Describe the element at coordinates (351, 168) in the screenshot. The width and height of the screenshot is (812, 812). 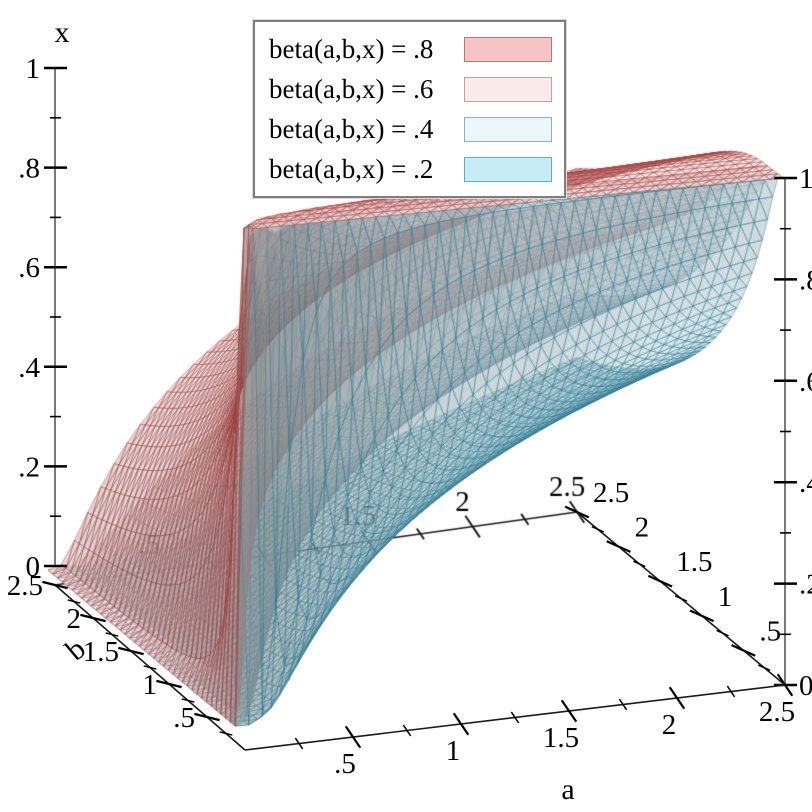
I see `legend-label: beta(a,b,x) = .2` at that location.